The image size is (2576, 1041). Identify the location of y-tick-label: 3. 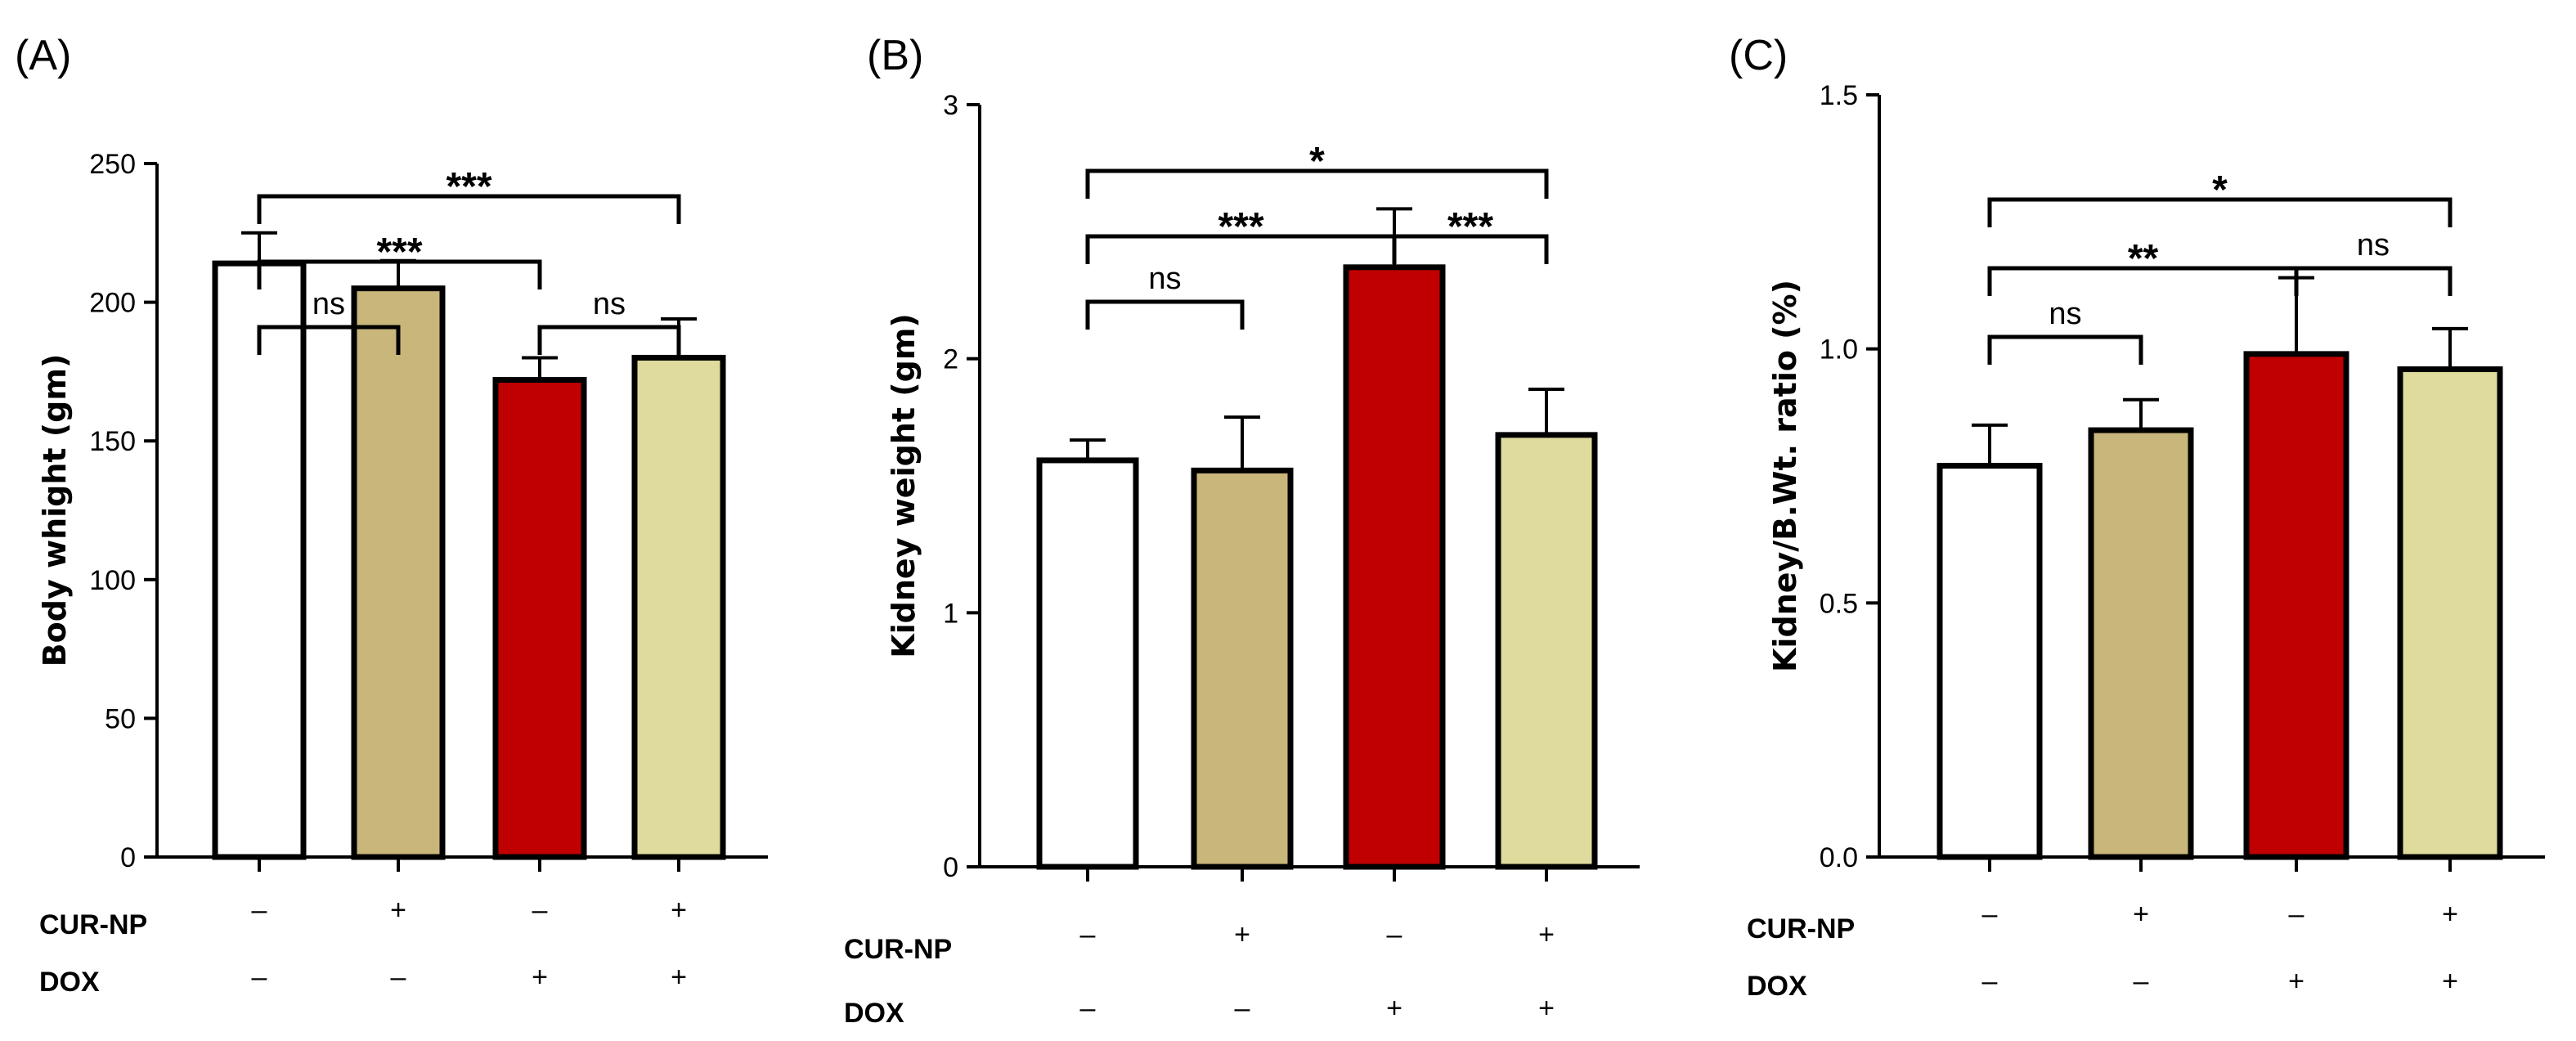
(951, 106).